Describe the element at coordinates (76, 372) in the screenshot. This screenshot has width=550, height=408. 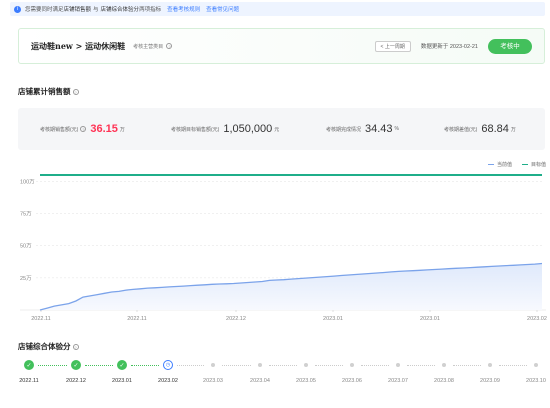
I see `timeline-node-2022.12: ✓ 2022.12` at that location.